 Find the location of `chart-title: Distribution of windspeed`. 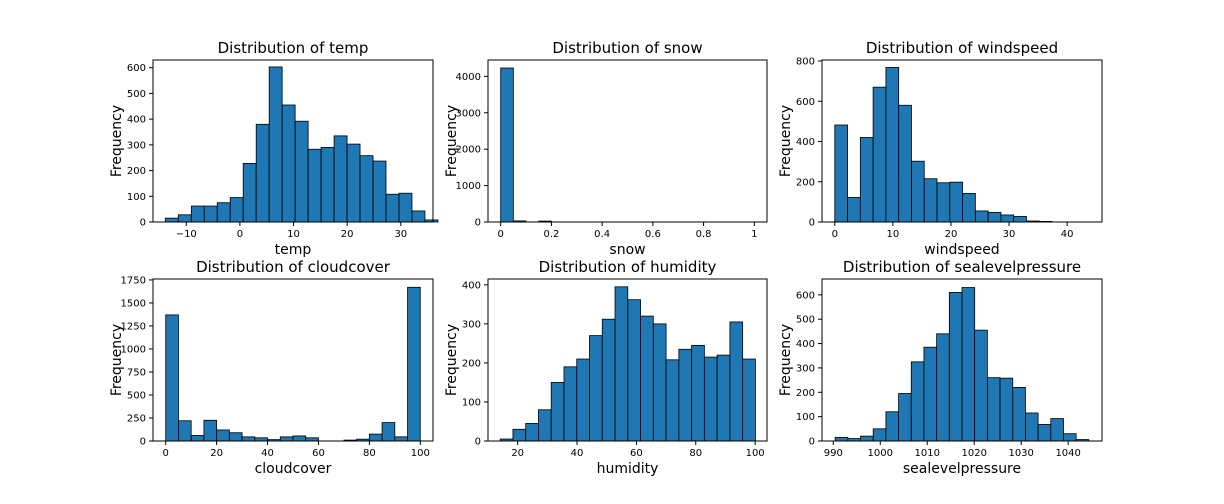

chart-title: Distribution of windspeed is located at coordinates (962, 48).